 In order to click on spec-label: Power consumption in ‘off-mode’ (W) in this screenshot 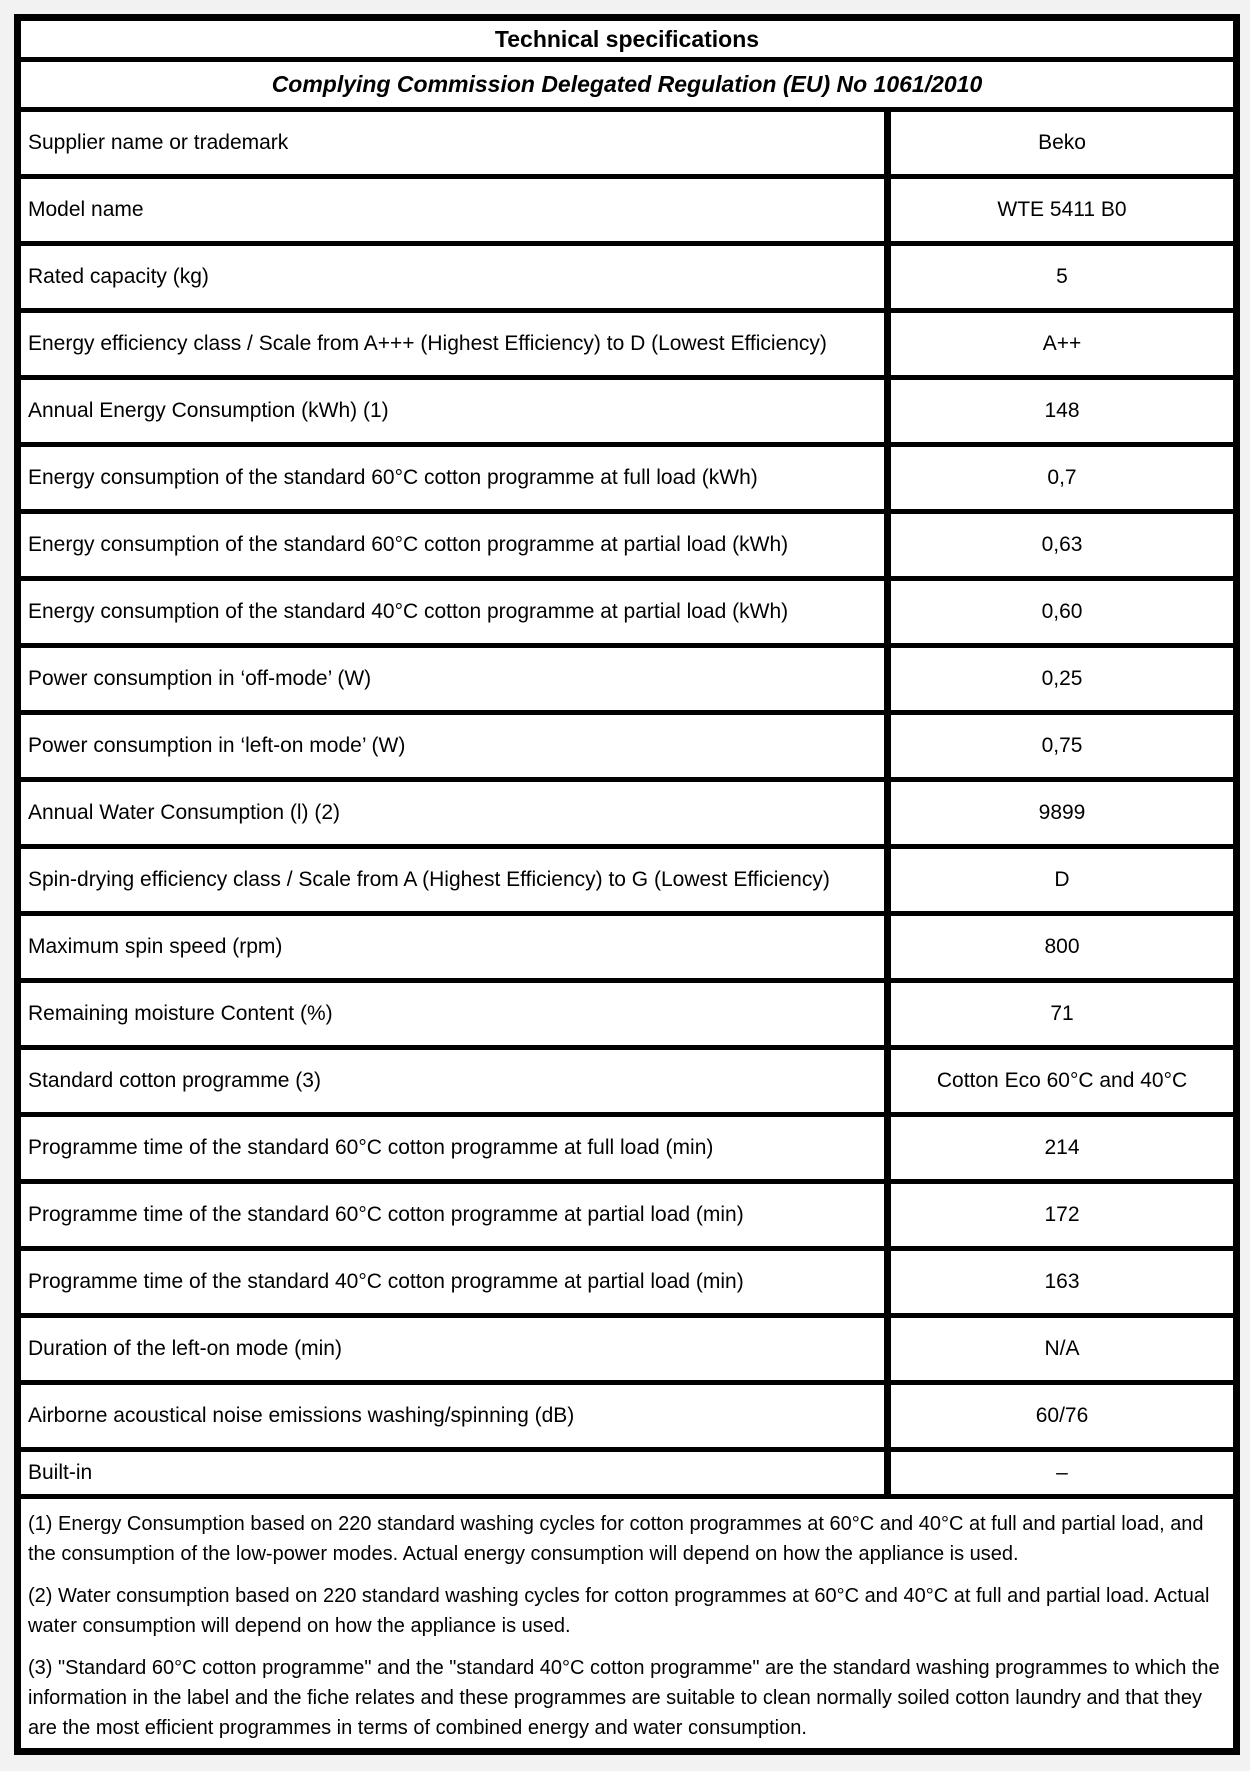, I will do `click(456, 679)`.